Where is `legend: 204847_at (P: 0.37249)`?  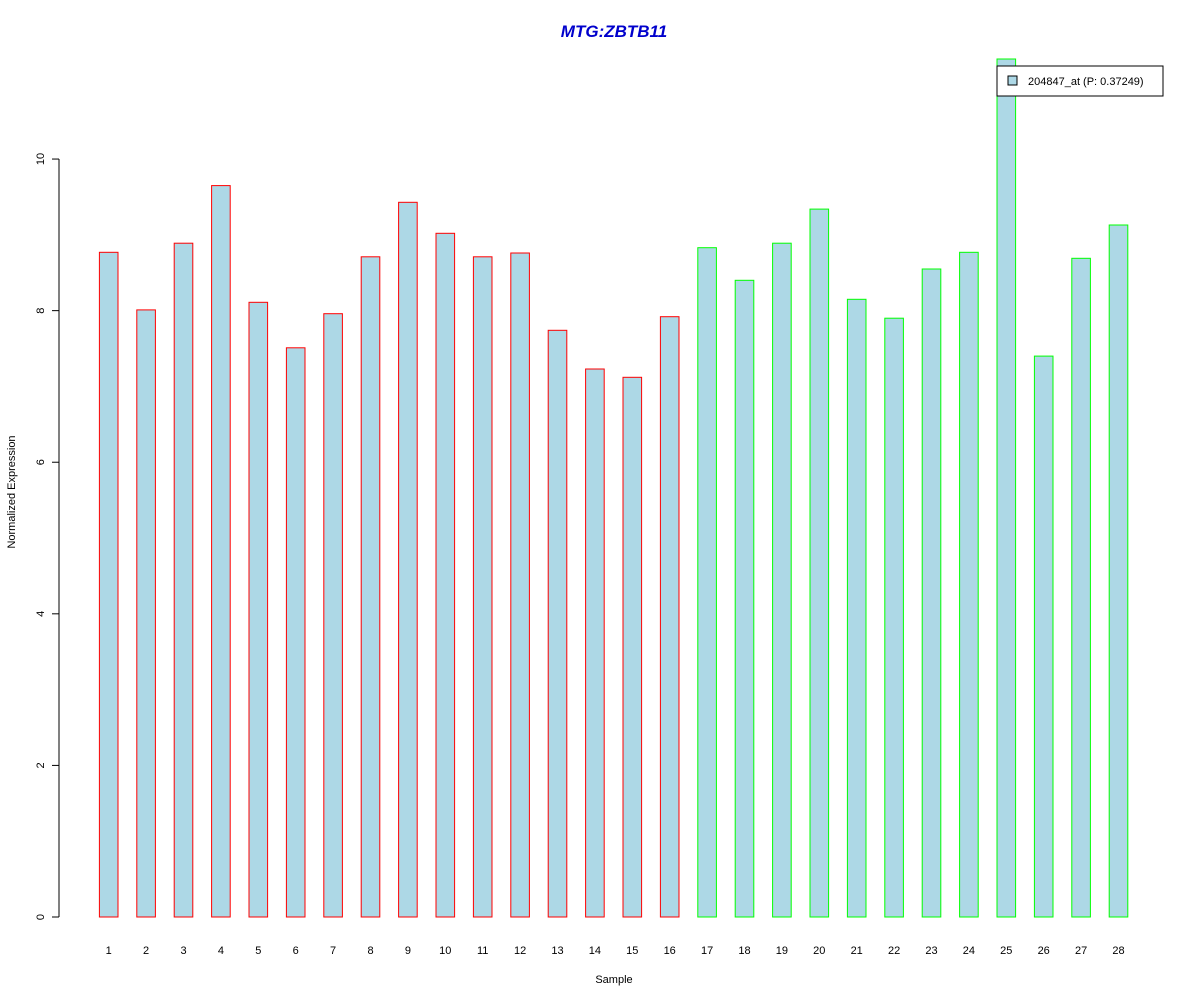 legend: 204847_at (P: 0.37249) is located at coordinates (1080, 81).